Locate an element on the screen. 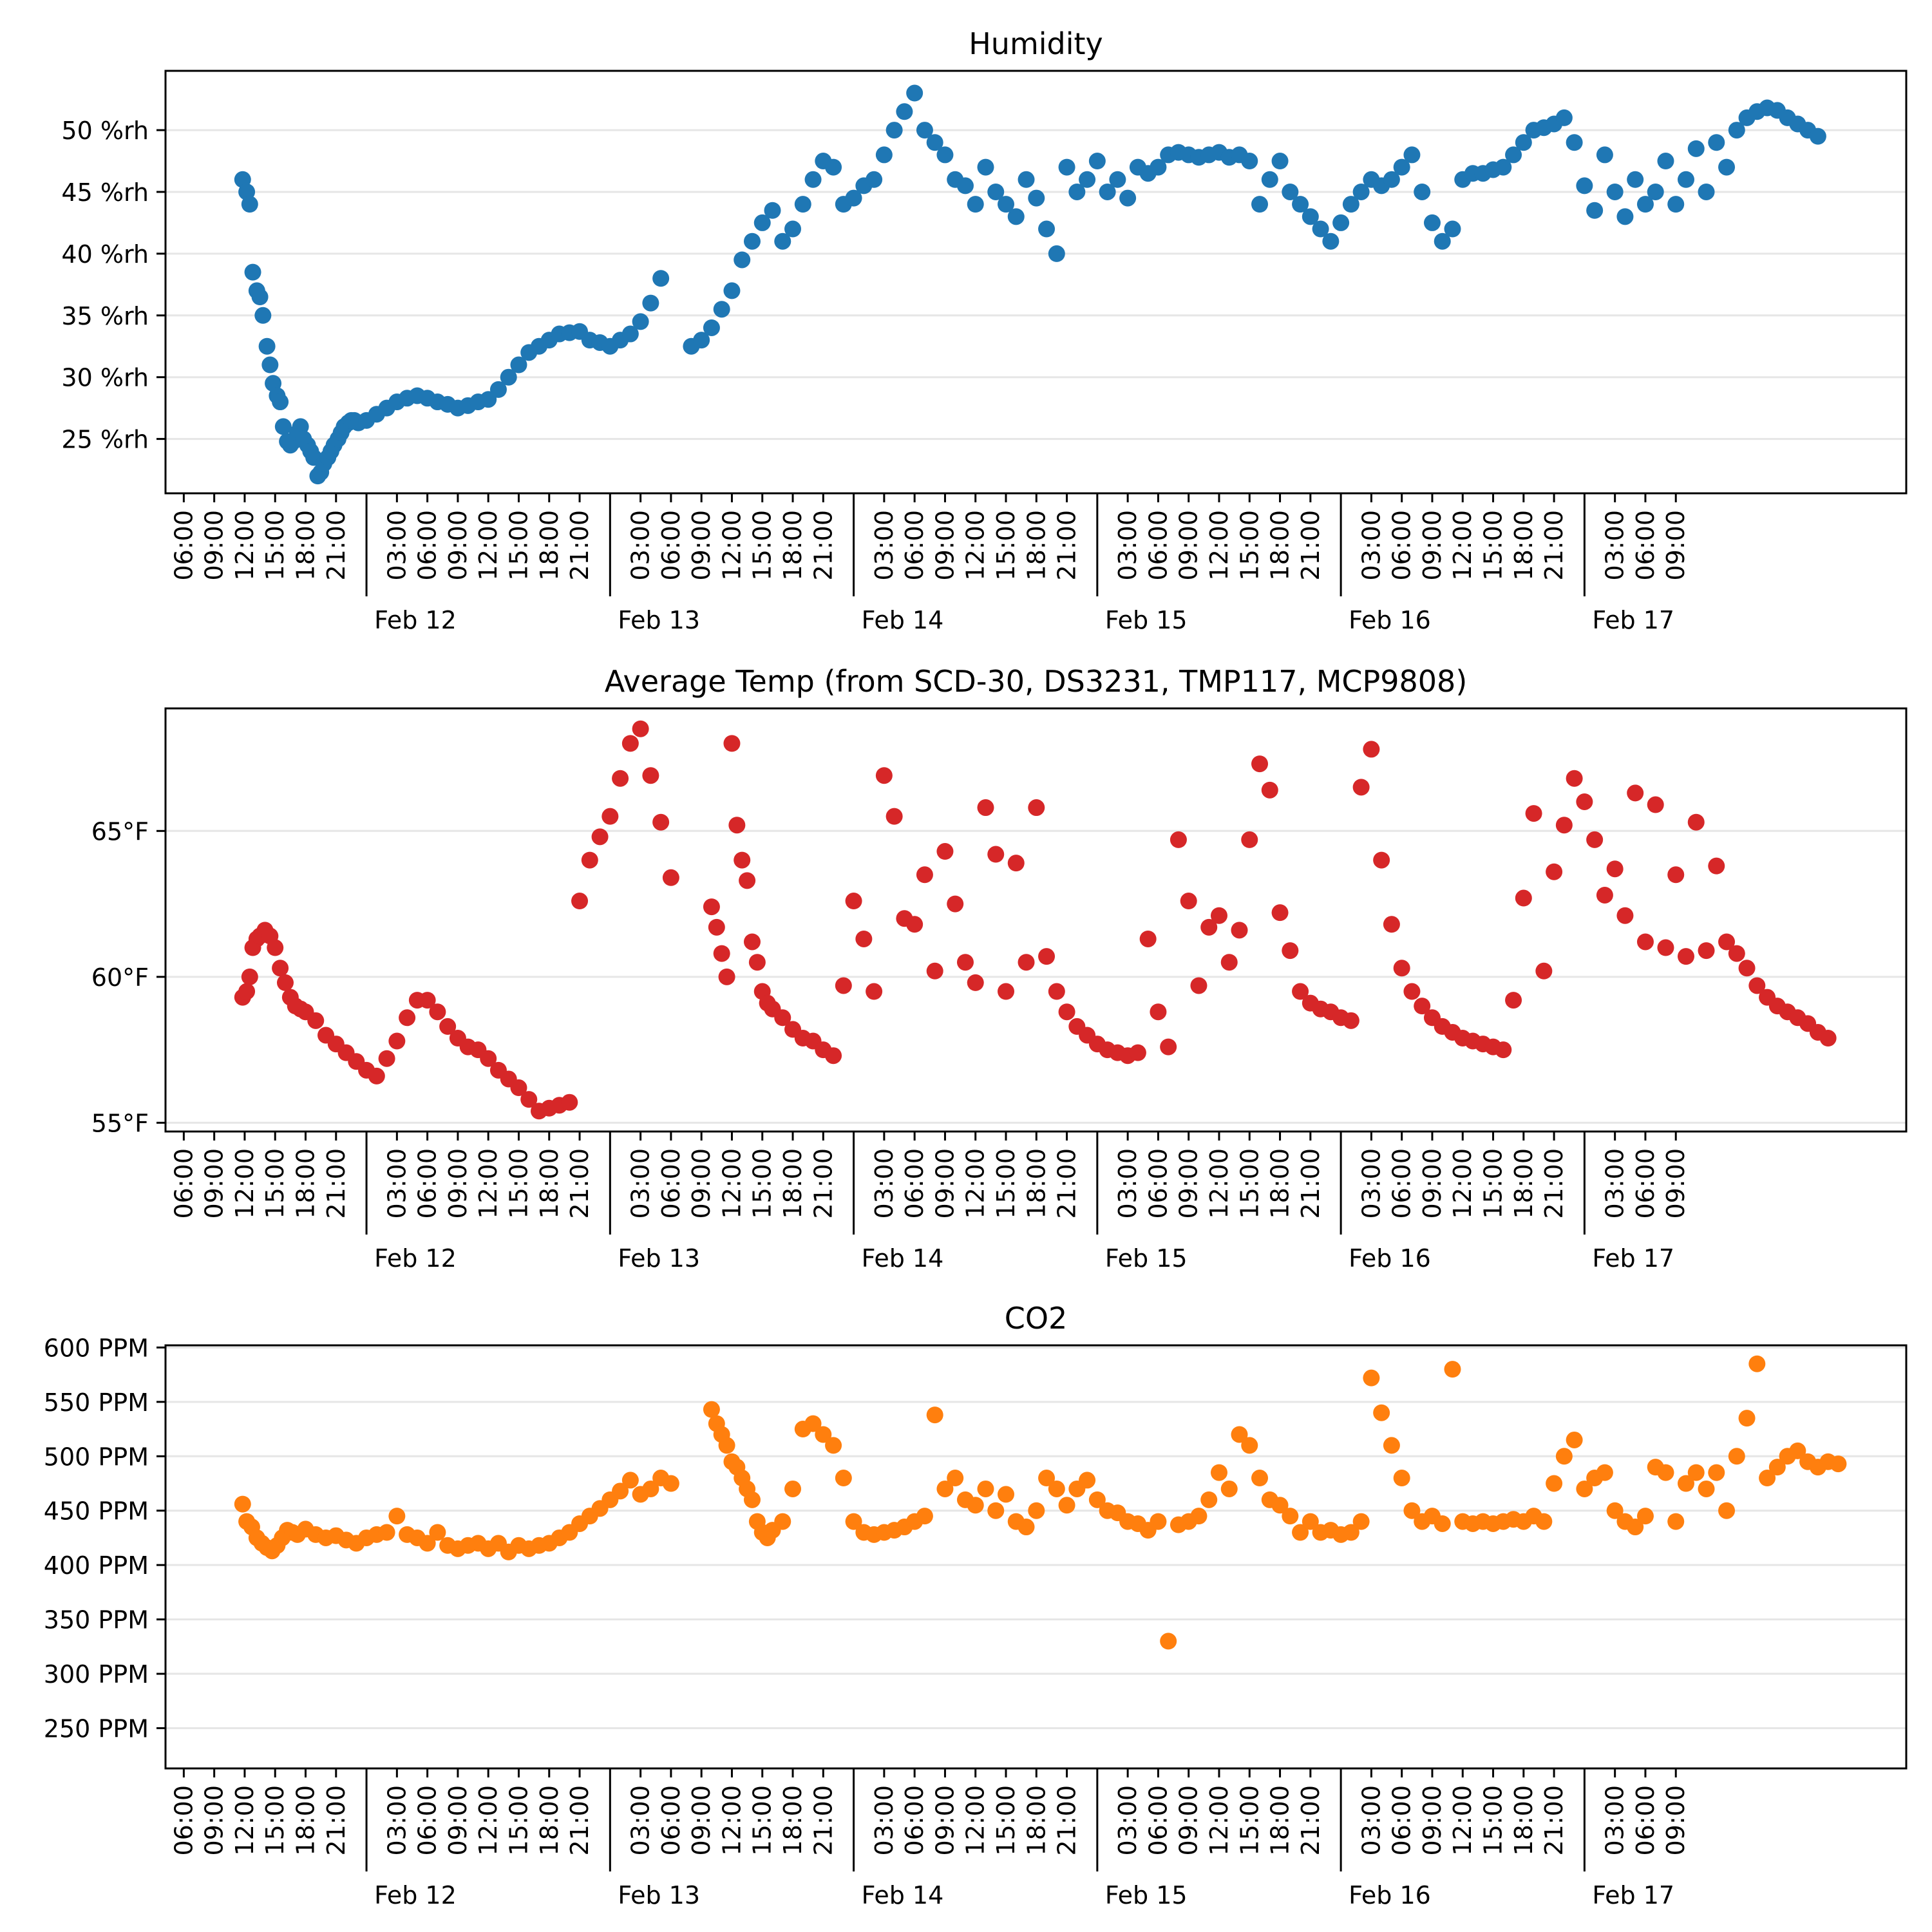  humidity-x-tick-label: 06:00 is located at coordinates (914, 545).